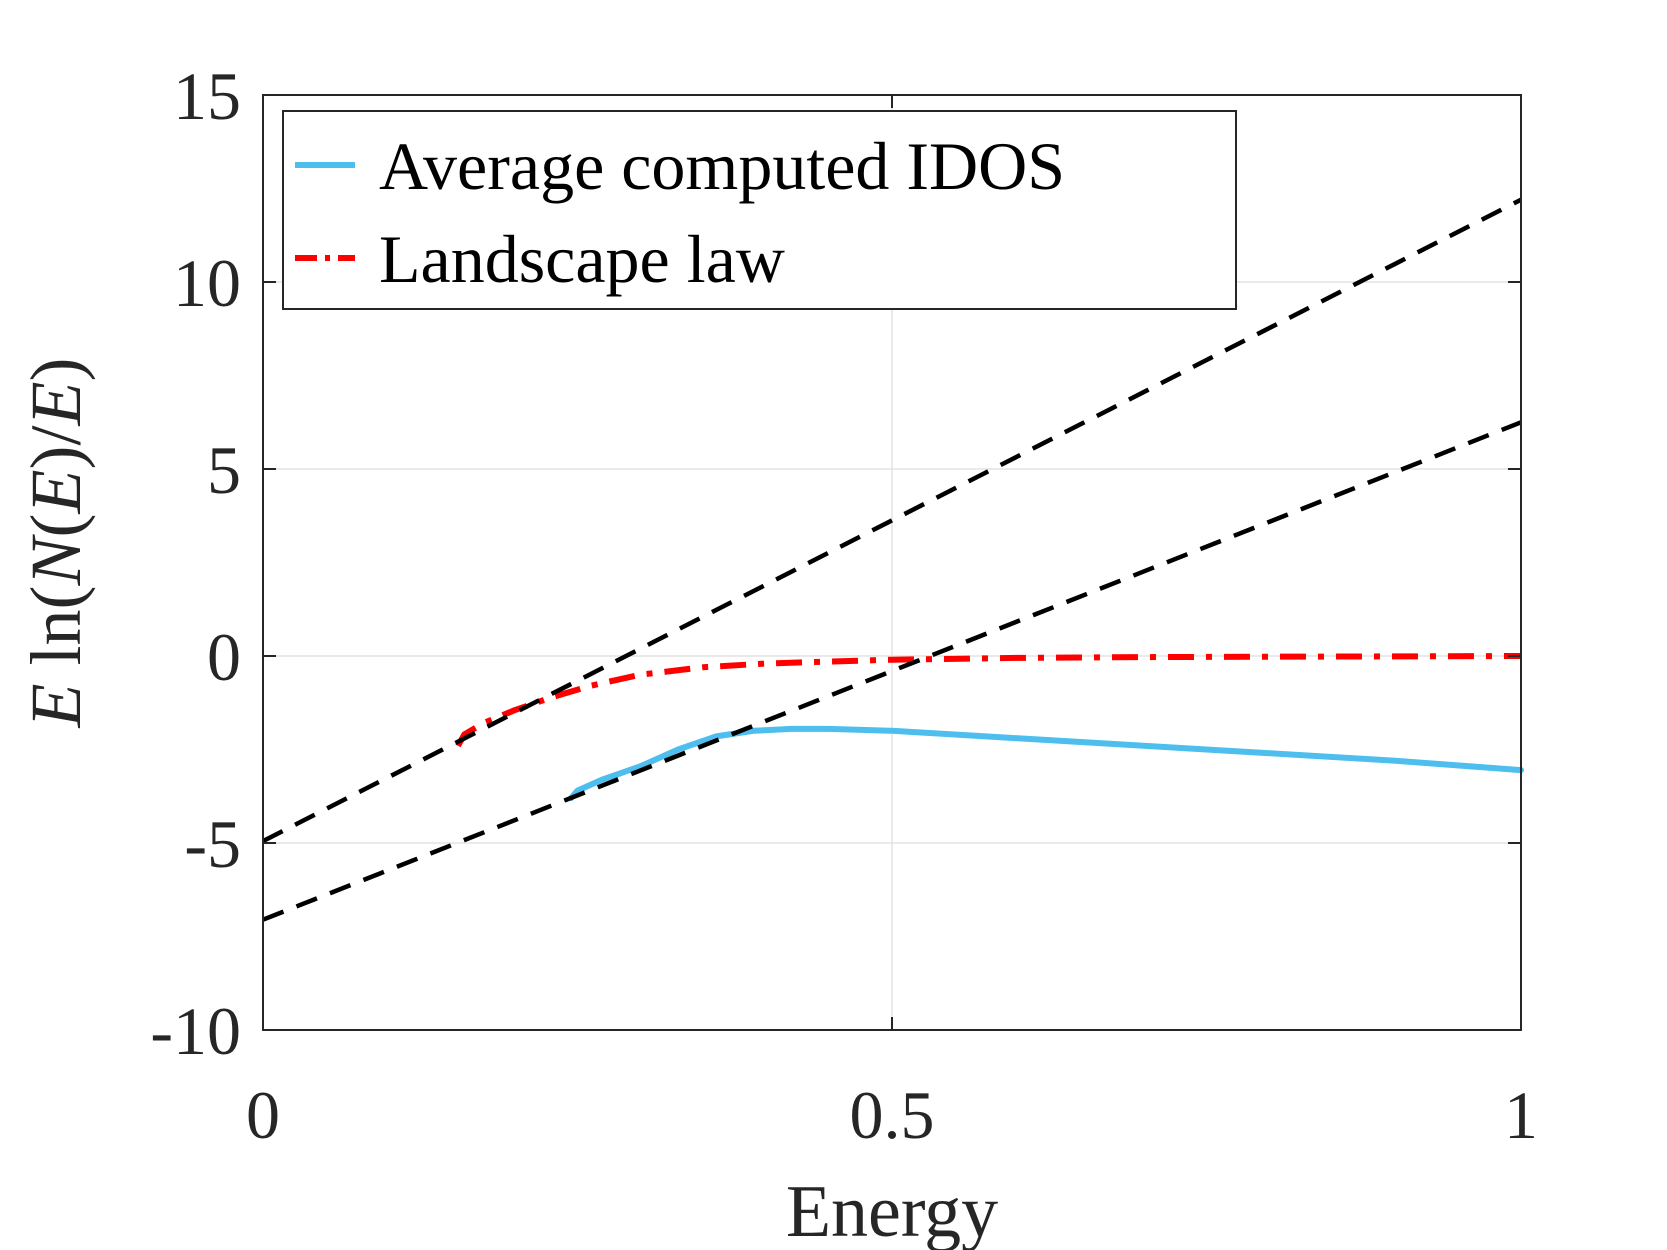 The image size is (1667, 1250). Describe the element at coordinates (195, 1031) in the screenshot. I see `y-tick-label: -10` at that location.